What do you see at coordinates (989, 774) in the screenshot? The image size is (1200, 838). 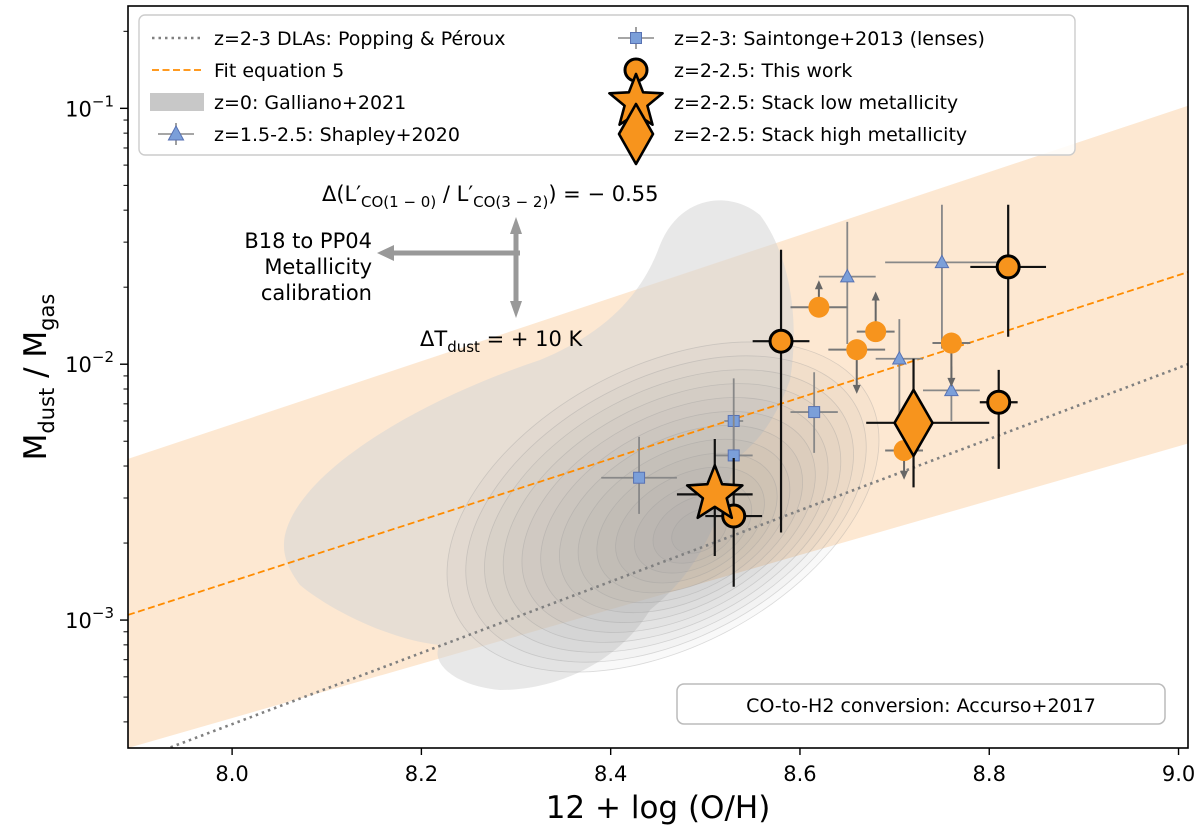 I see `x-tick-label: 8.8` at bounding box center [989, 774].